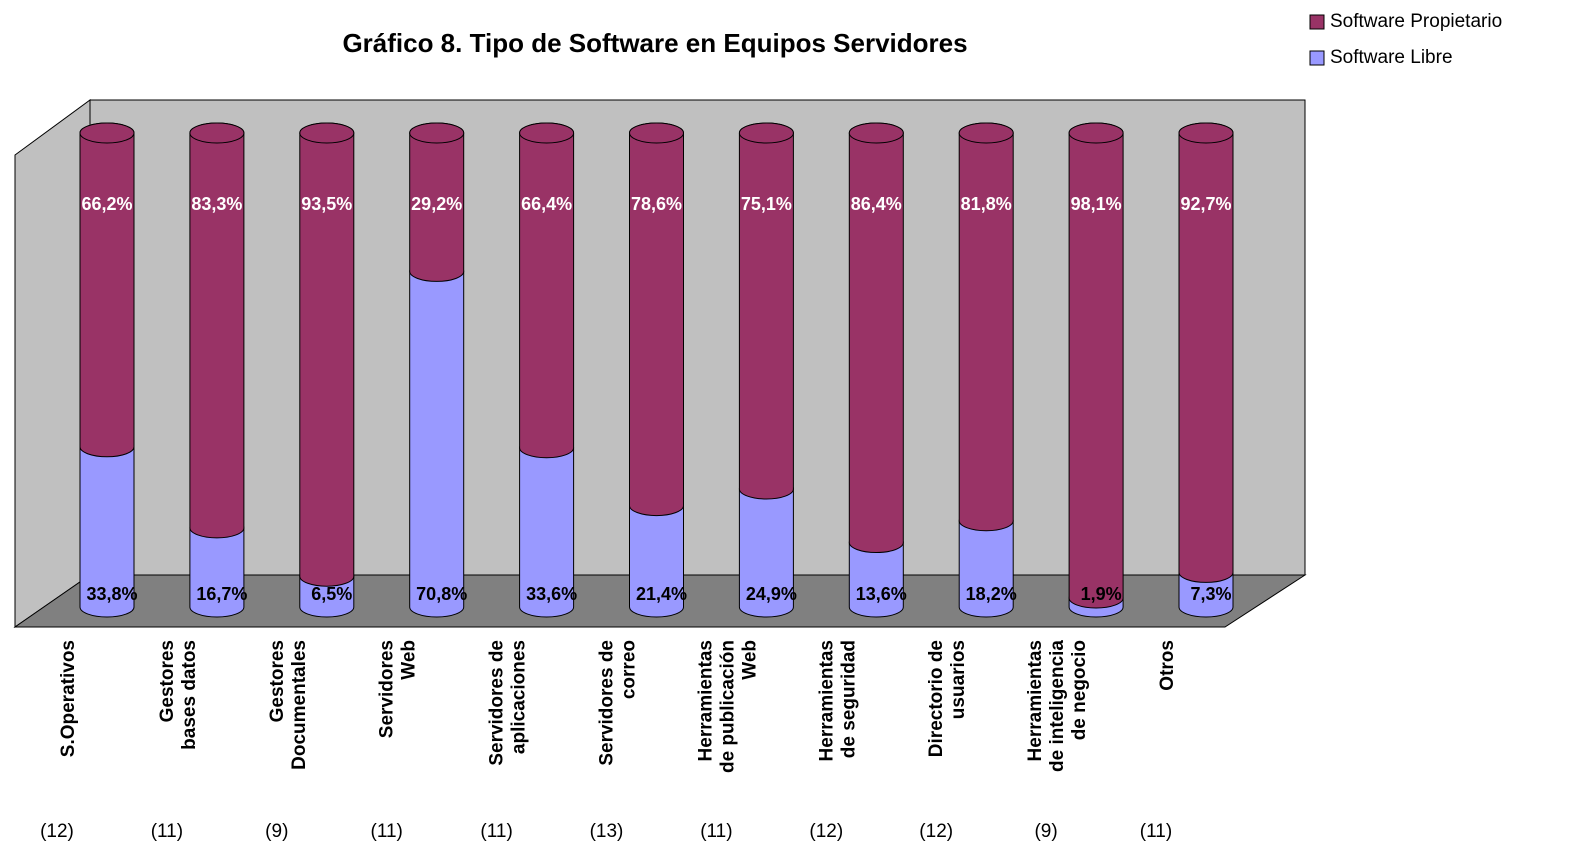 The width and height of the screenshot is (1594, 866). I want to click on data-label: 83,3%, so click(216, 204).